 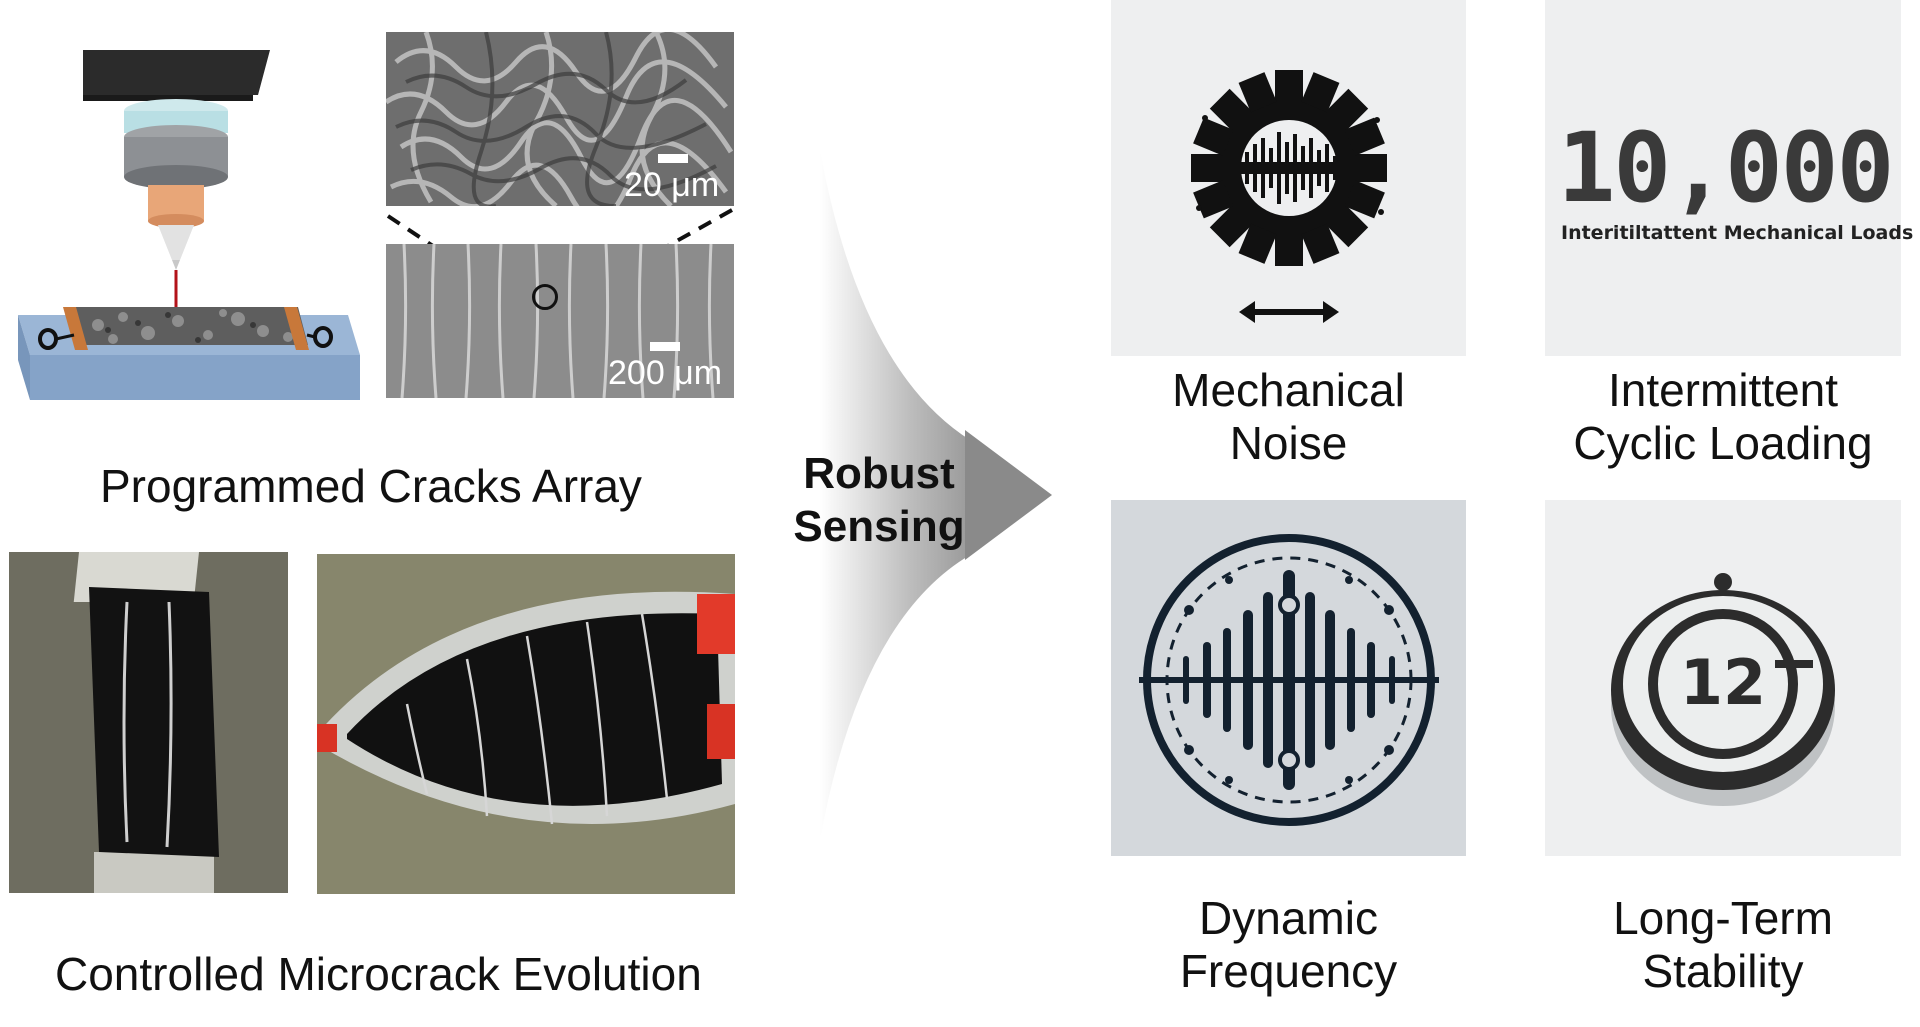 What do you see at coordinates (665, 373) in the screenshot?
I see `scale-label-200um: 200 μm` at bounding box center [665, 373].